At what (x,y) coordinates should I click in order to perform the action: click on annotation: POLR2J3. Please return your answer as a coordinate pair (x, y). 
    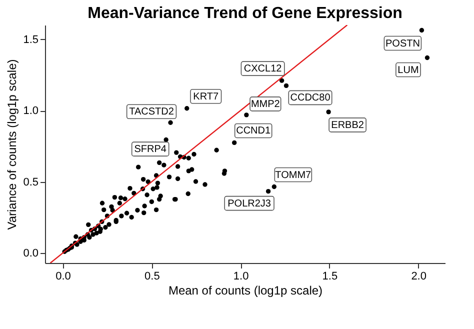
    Looking at the image, I should click on (250, 204).